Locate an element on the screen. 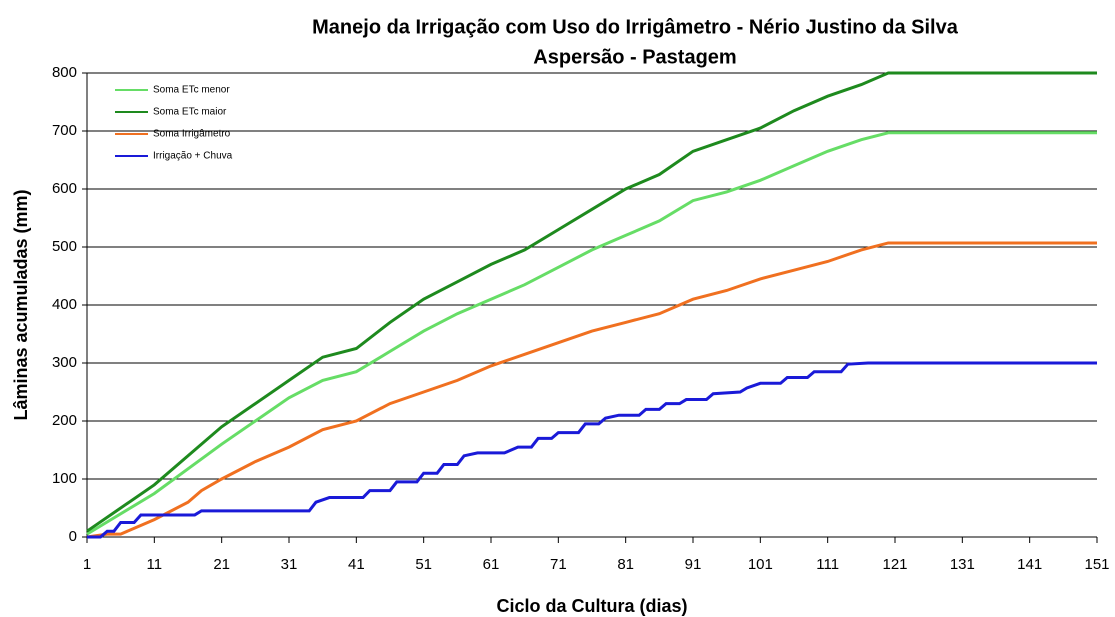 This screenshot has width=1115, height=617. y-tick-label: 600 is located at coordinates (64, 188).